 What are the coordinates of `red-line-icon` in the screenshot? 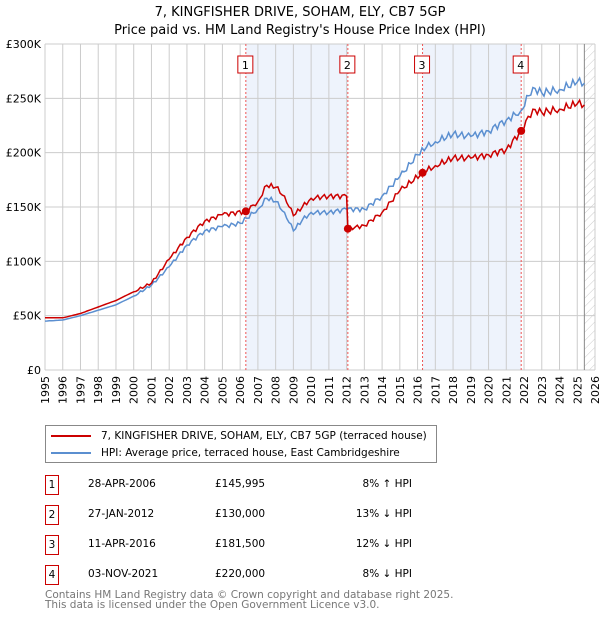 It's located at (71, 436).